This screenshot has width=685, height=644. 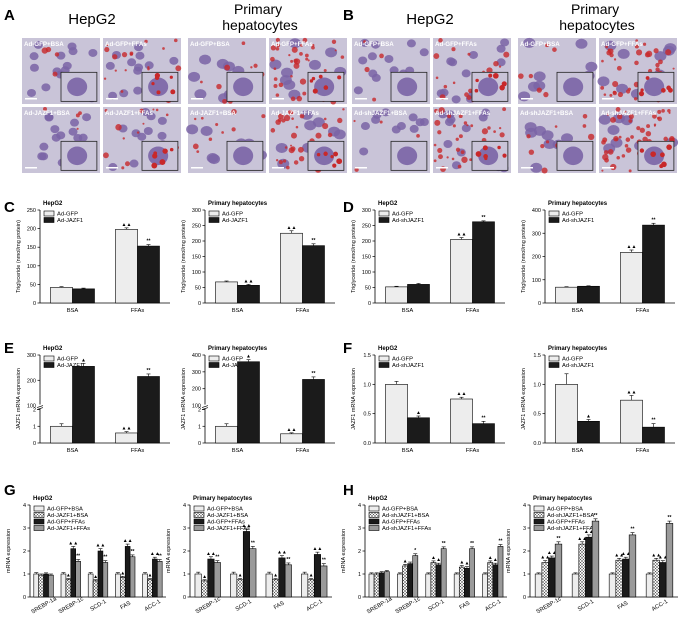 I want to click on significance-mark: ▲, so click(x=311, y=576).